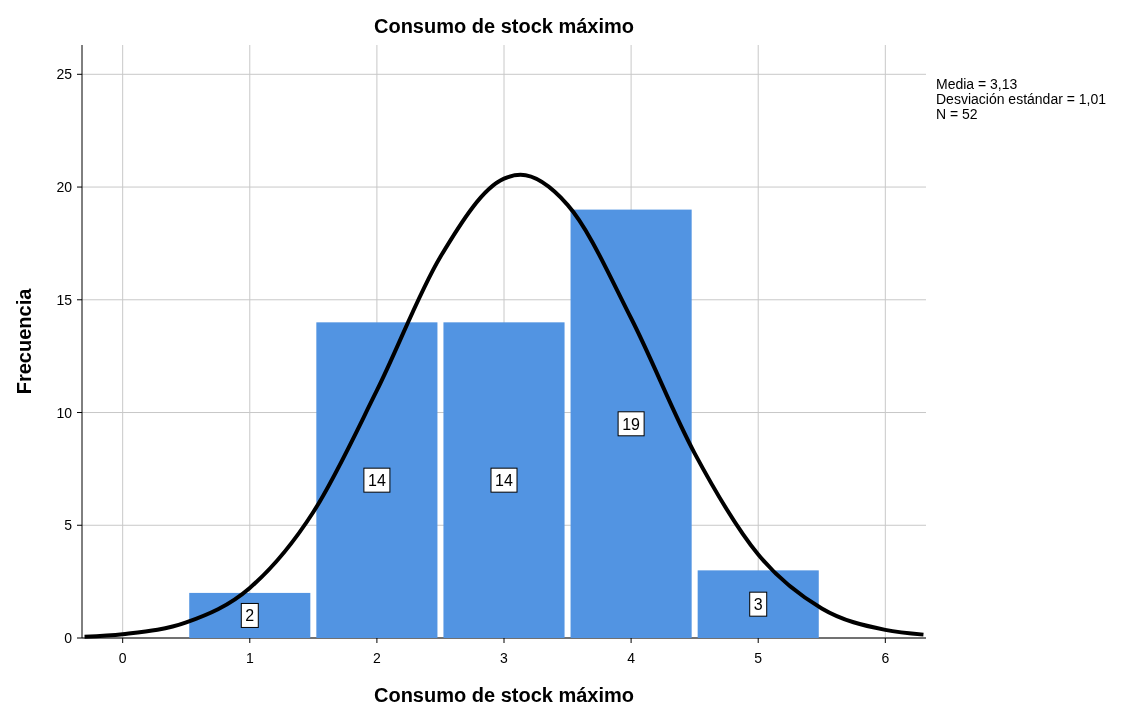 The image size is (1137, 709). Describe the element at coordinates (122, 658) in the screenshot. I see `x-tick-label: 0` at that location.